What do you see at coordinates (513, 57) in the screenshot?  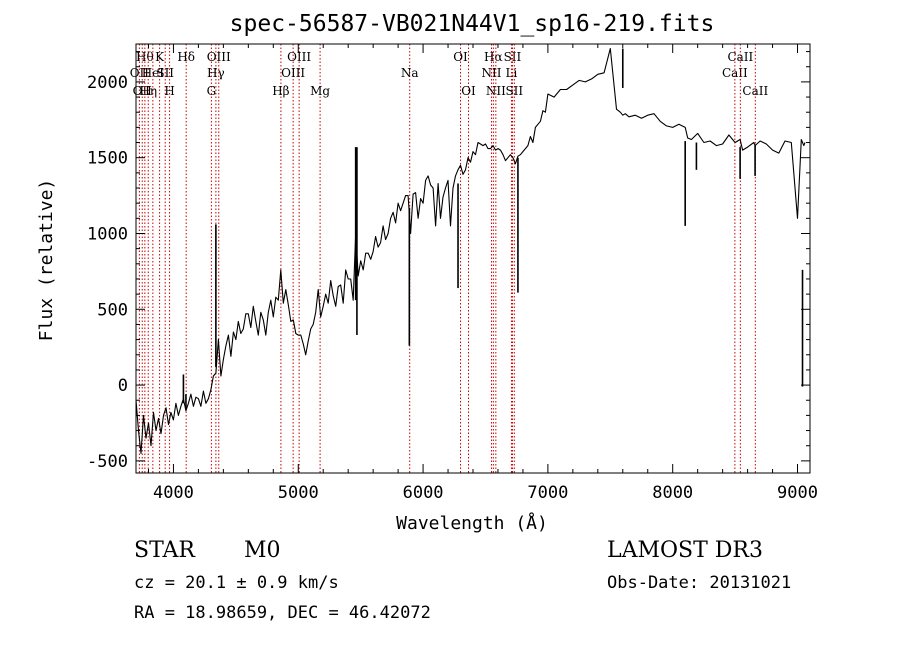 I see `line-marker-label-23: SII` at bounding box center [513, 57].